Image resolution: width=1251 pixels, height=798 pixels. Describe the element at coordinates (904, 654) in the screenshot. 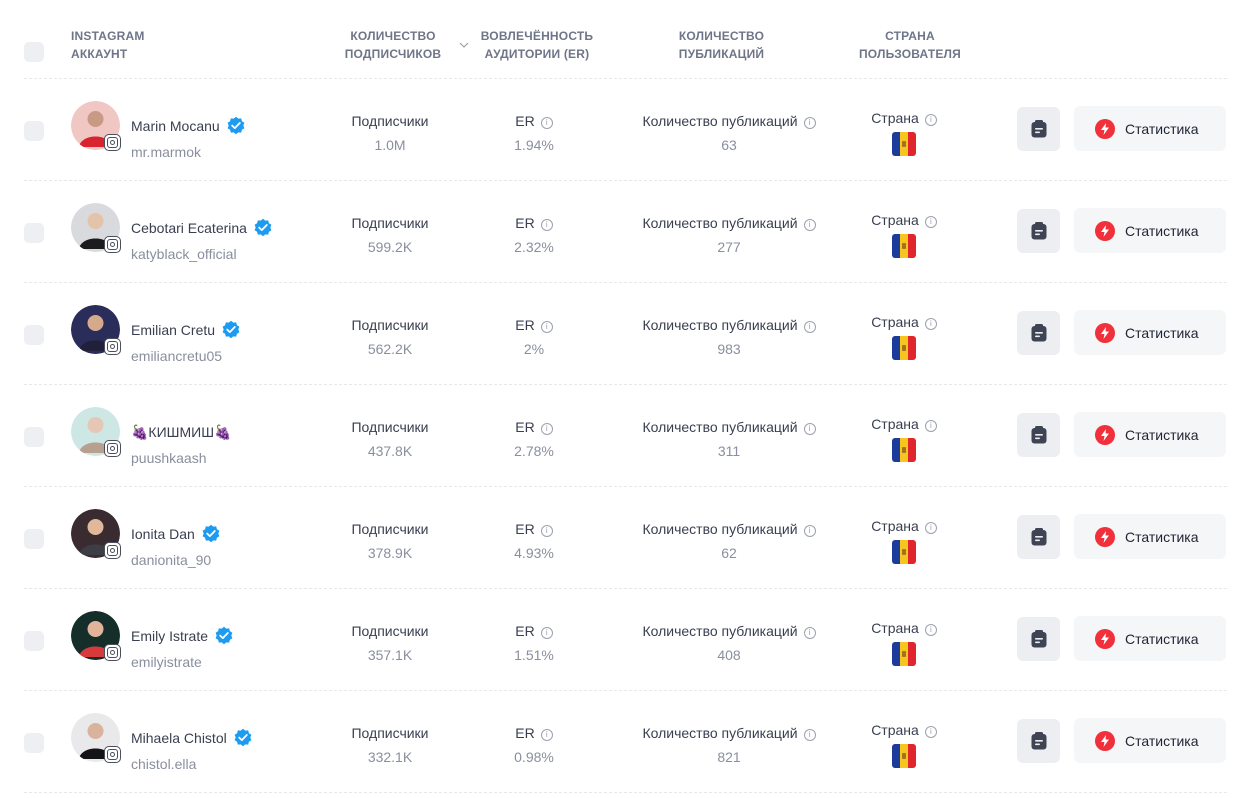

I see `moldova-flag-icon` at that location.